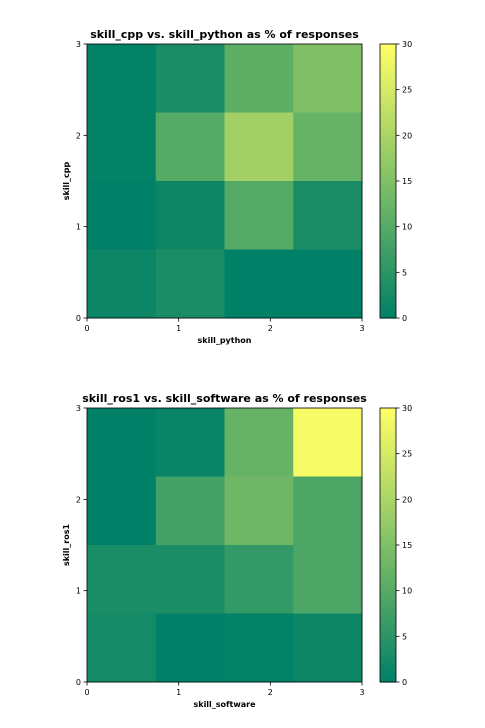 The height and width of the screenshot is (728, 485). What do you see at coordinates (225, 340) in the screenshot?
I see `x-axis-label: skill_python` at bounding box center [225, 340].